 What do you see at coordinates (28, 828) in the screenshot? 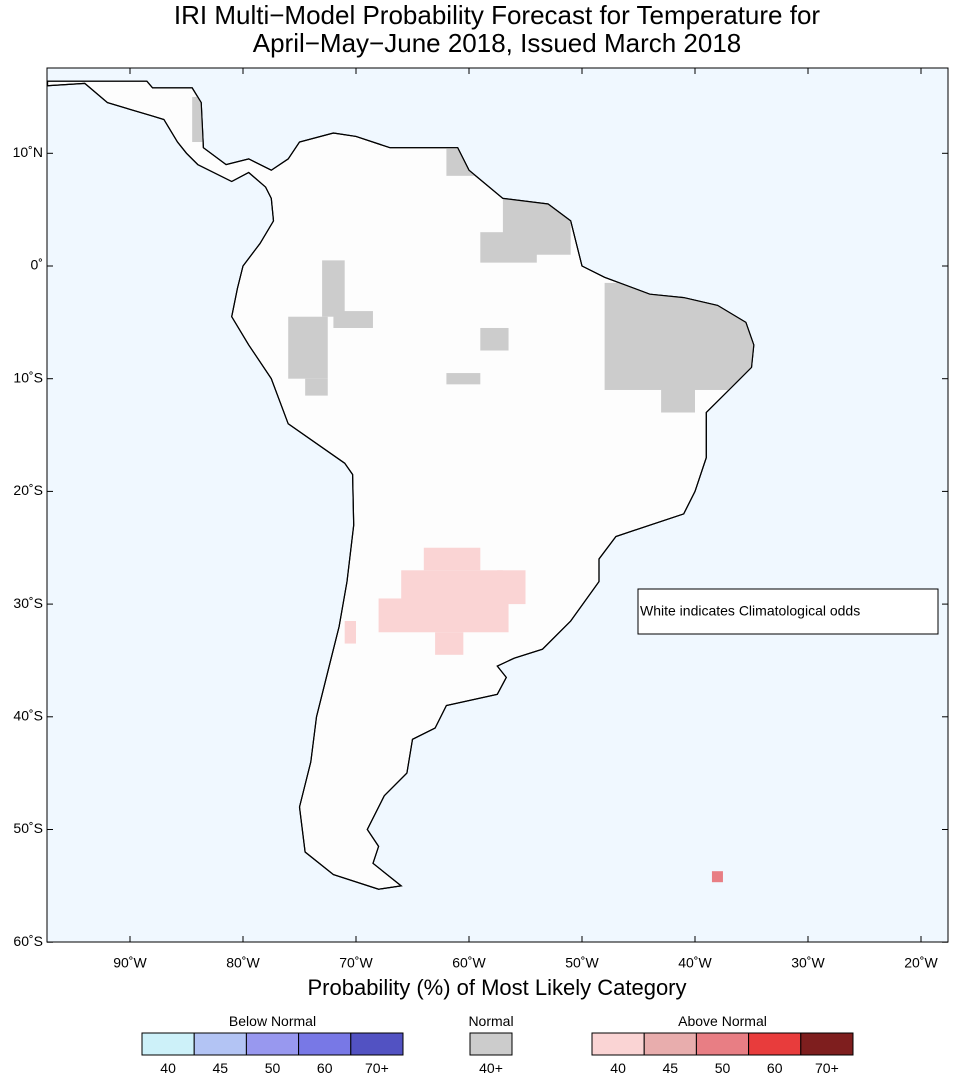
I see `lat-tick-label: 50˚S` at bounding box center [28, 828].